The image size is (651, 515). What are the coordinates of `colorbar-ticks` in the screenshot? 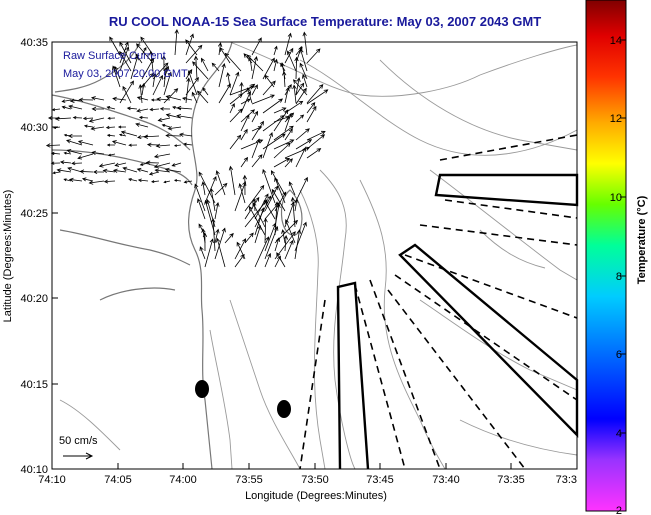 It's located at (623, 236).